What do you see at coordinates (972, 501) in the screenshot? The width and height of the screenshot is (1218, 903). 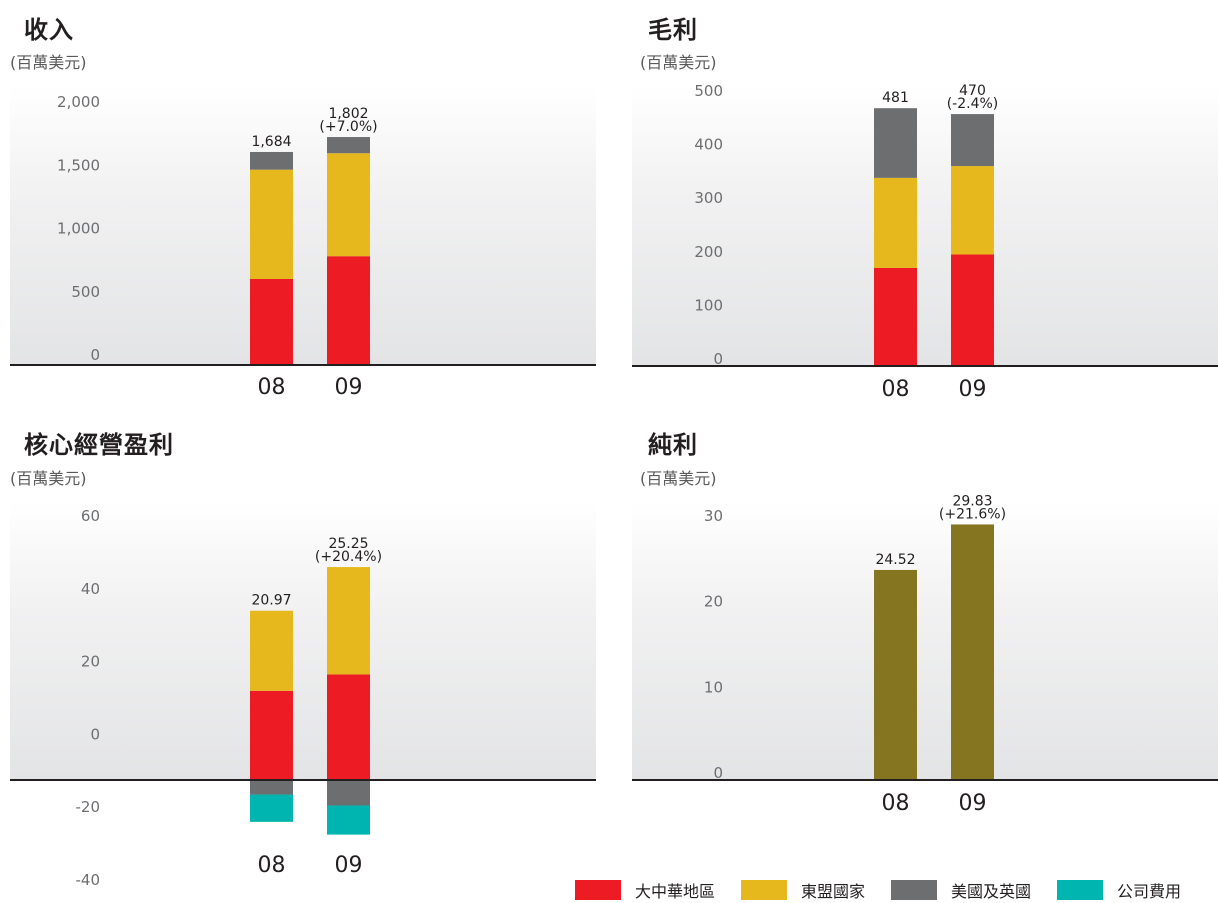 I see `data-label: 29.83` at bounding box center [972, 501].